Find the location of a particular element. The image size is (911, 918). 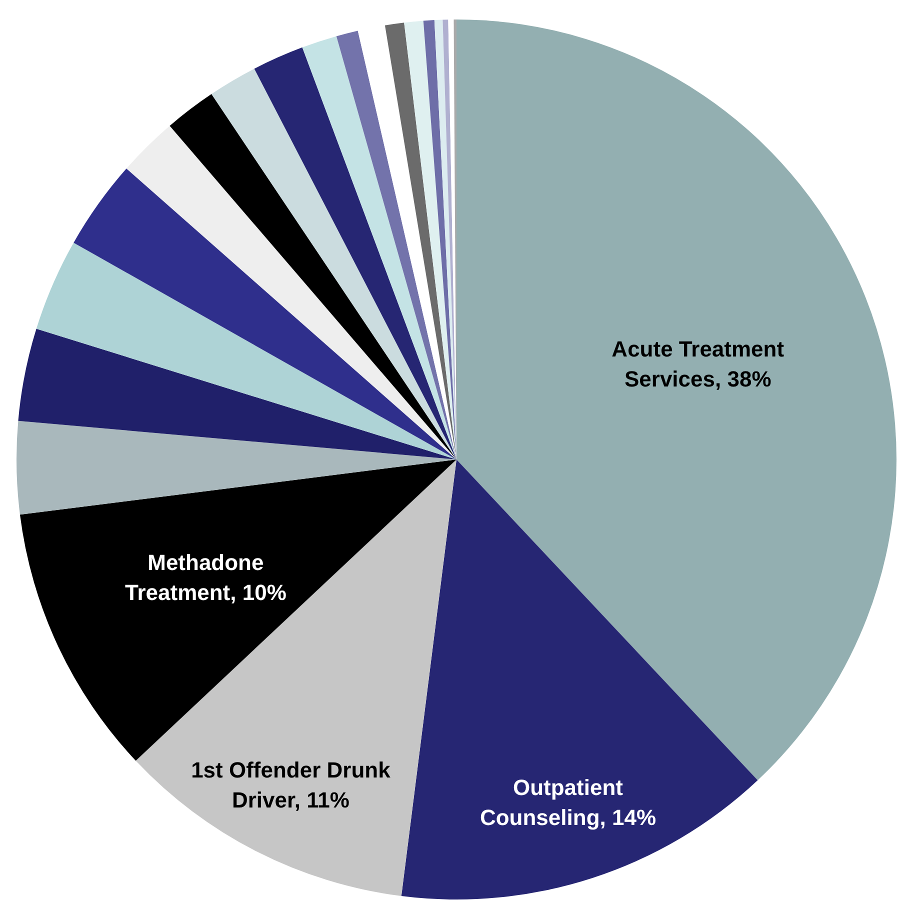

slice-label: Acute Treatment Services, 38% is located at coordinates (698, 364).